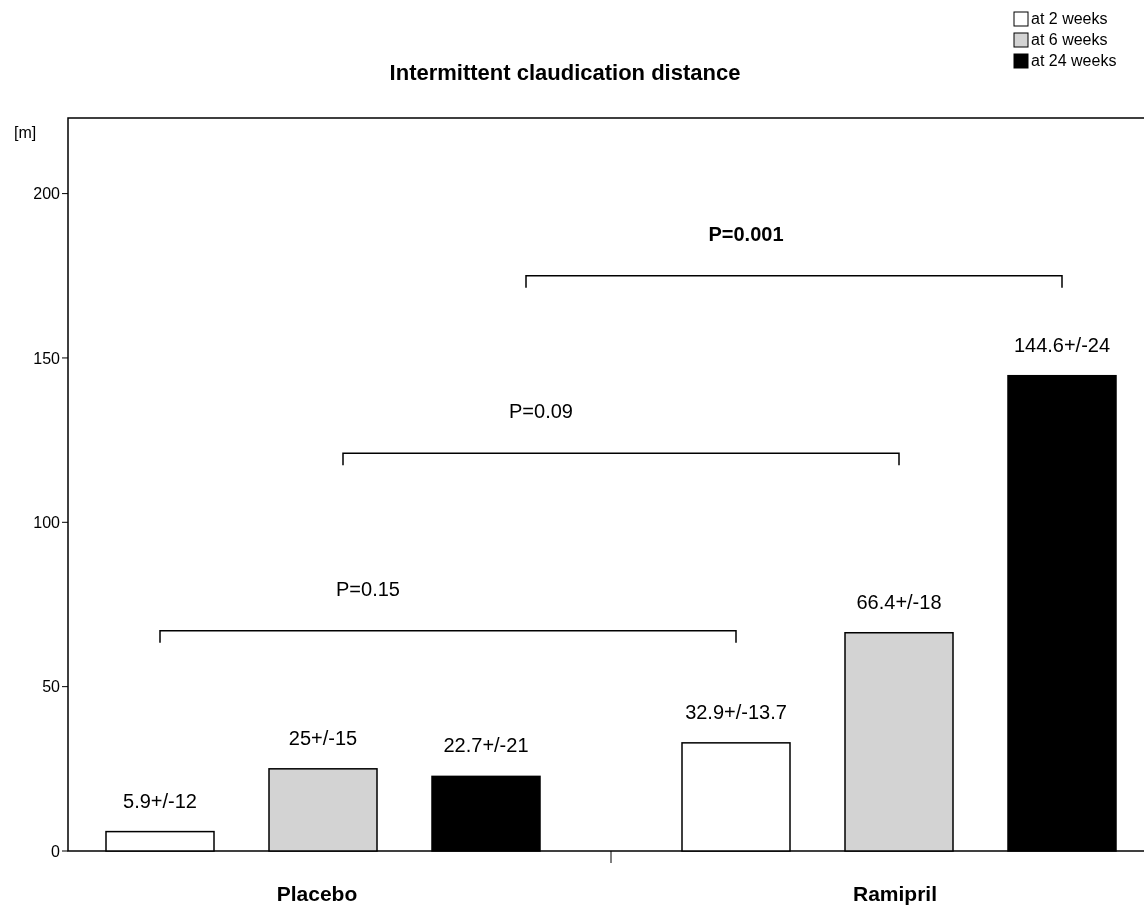  I want to click on annotation: P=0.001, so click(746, 233).